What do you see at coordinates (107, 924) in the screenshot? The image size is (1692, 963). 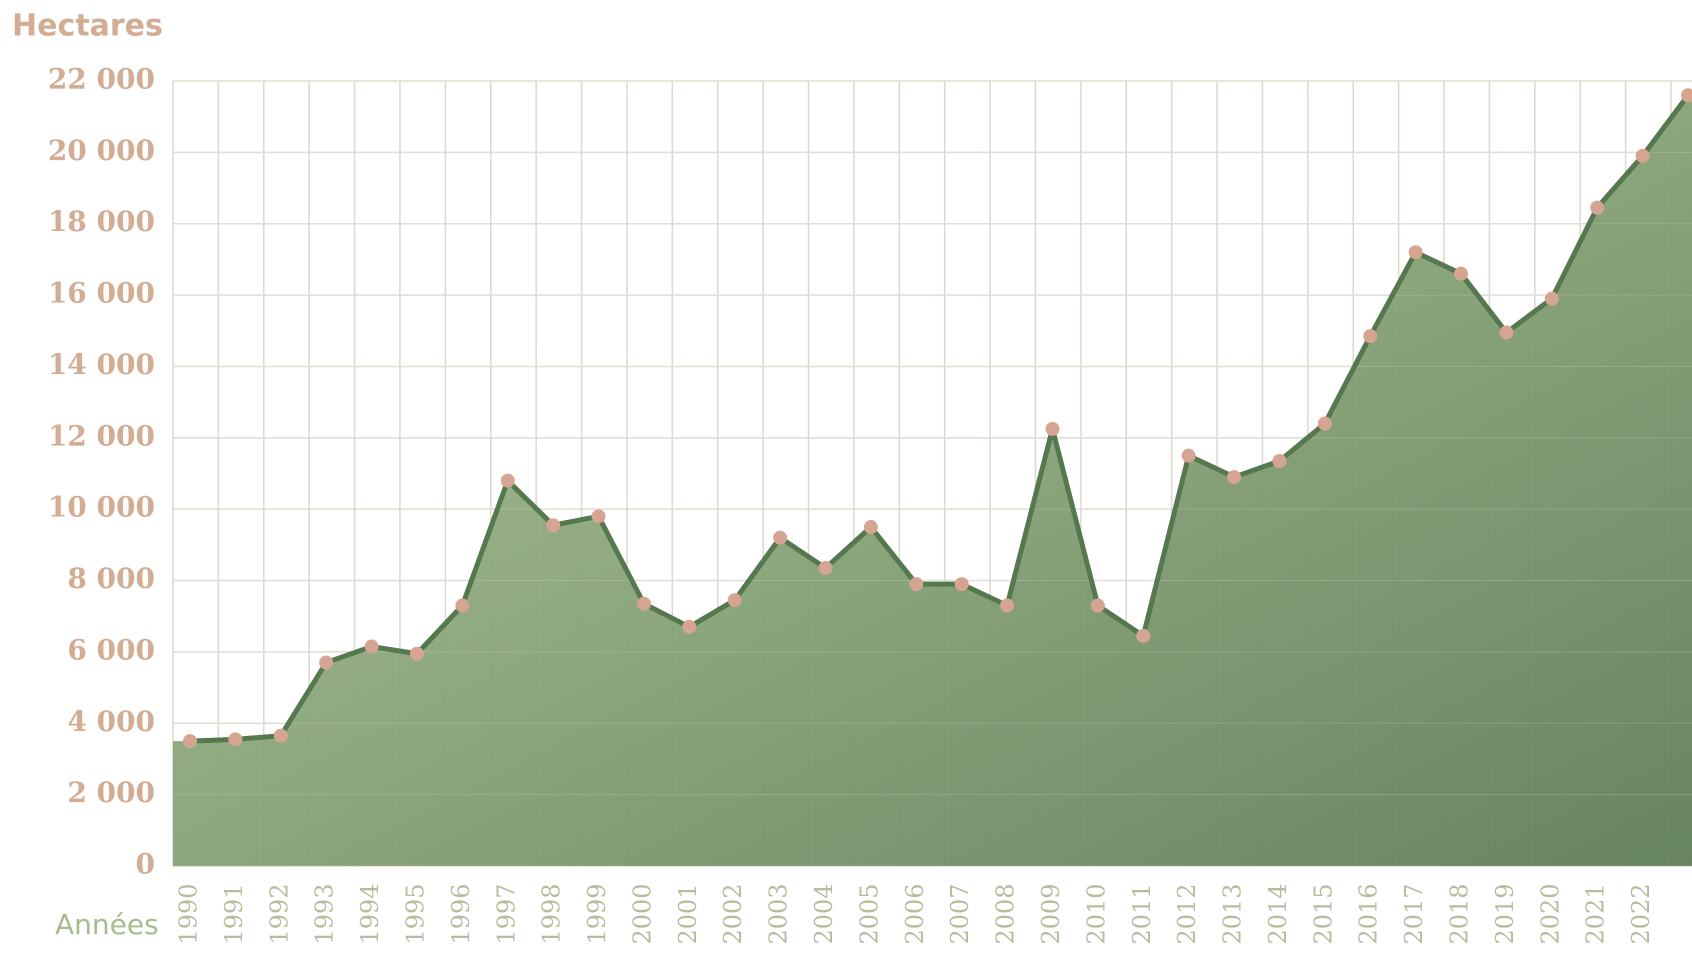 I see `x-axis-title: Années` at bounding box center [107, 924].